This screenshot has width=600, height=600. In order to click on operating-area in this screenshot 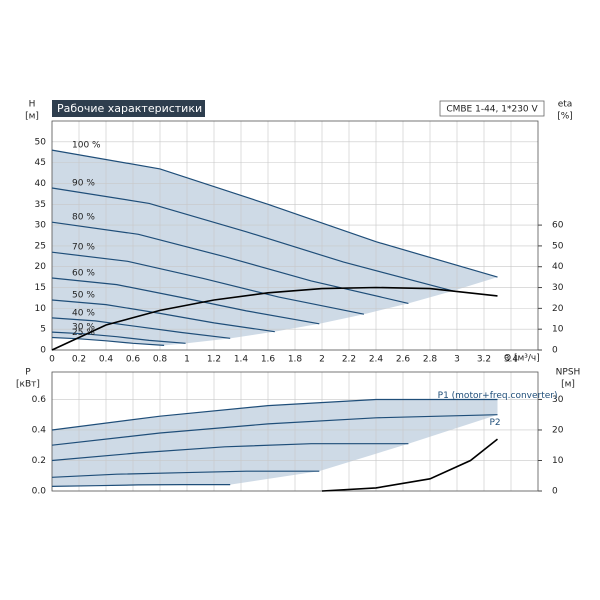, I will do `click(275, 443)`.